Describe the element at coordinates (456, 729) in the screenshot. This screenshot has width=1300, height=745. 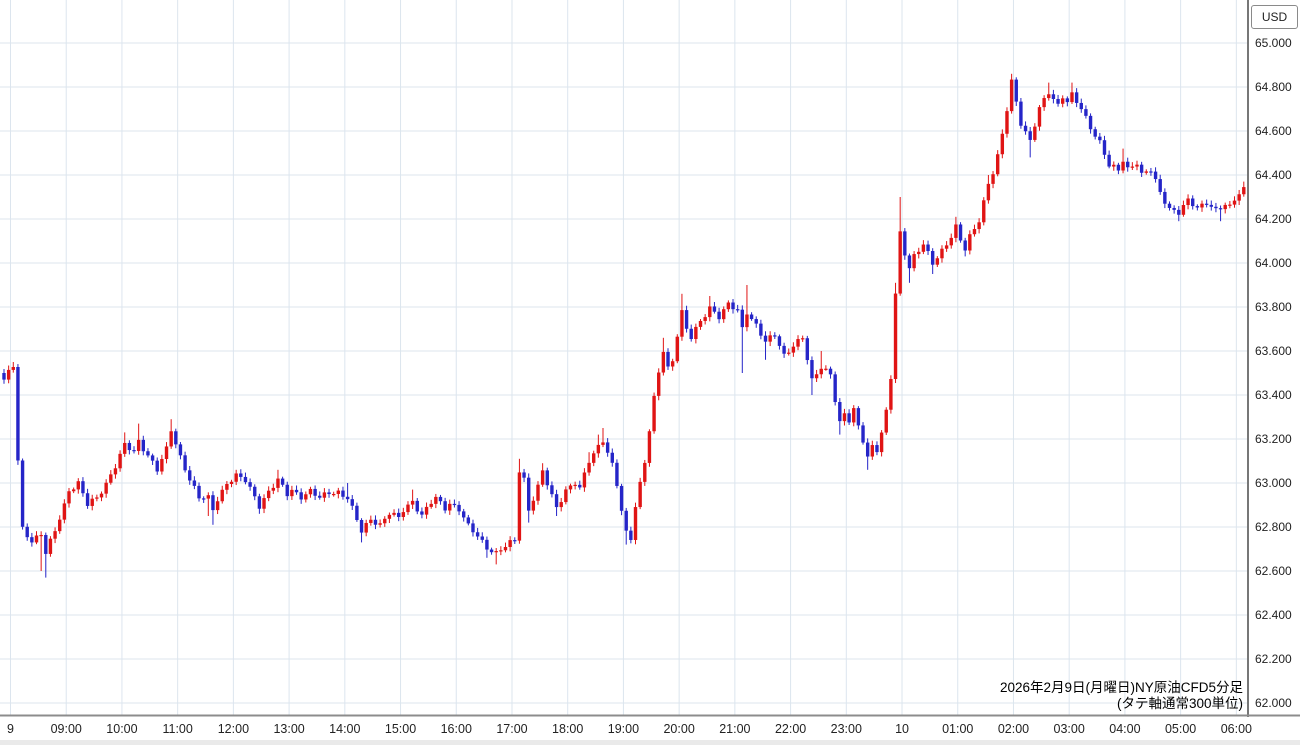
I see `x-axis-tick-label: 16:00` at that location.